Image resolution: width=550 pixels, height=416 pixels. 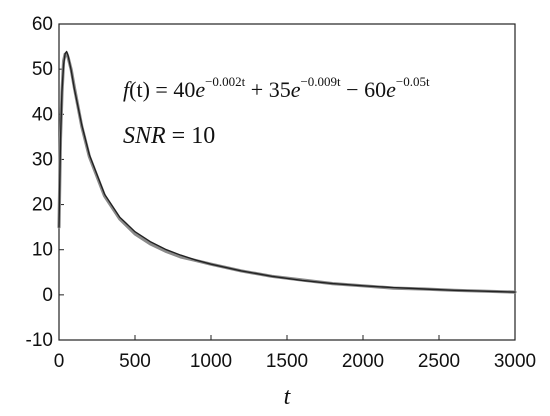 What do you see at coordinates (287, 361) in the screenshot?
I see `x-tick-label: 1500` at bounding box center [287, 361].